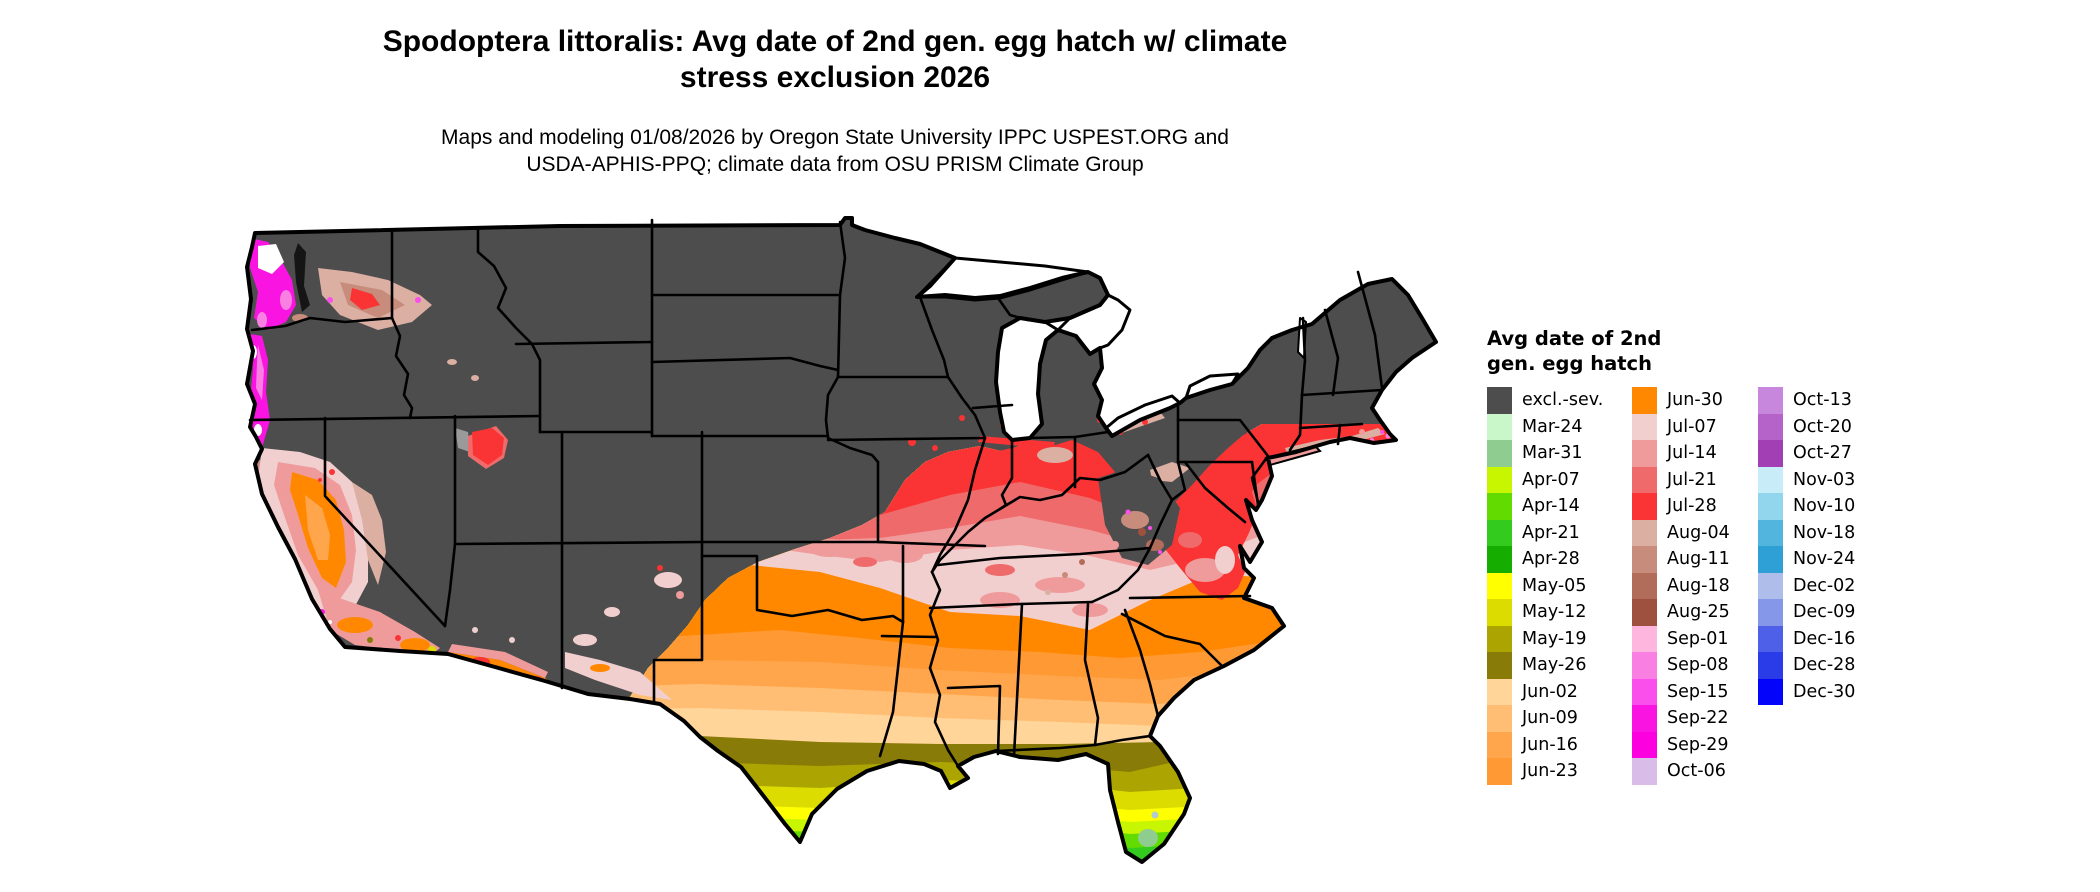 The image size is (2100, 892). I want to click on legend-item: Jun-23, so click(1559, 771).